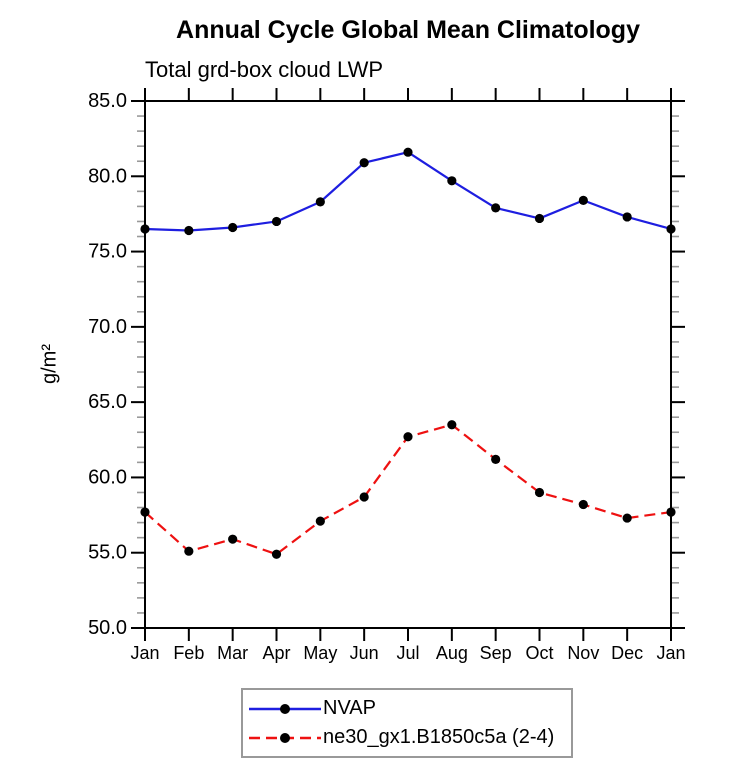 This screenshot has width=733, height=780. I want to click on legend-label-nvap: NVAP, so click(349, 708).